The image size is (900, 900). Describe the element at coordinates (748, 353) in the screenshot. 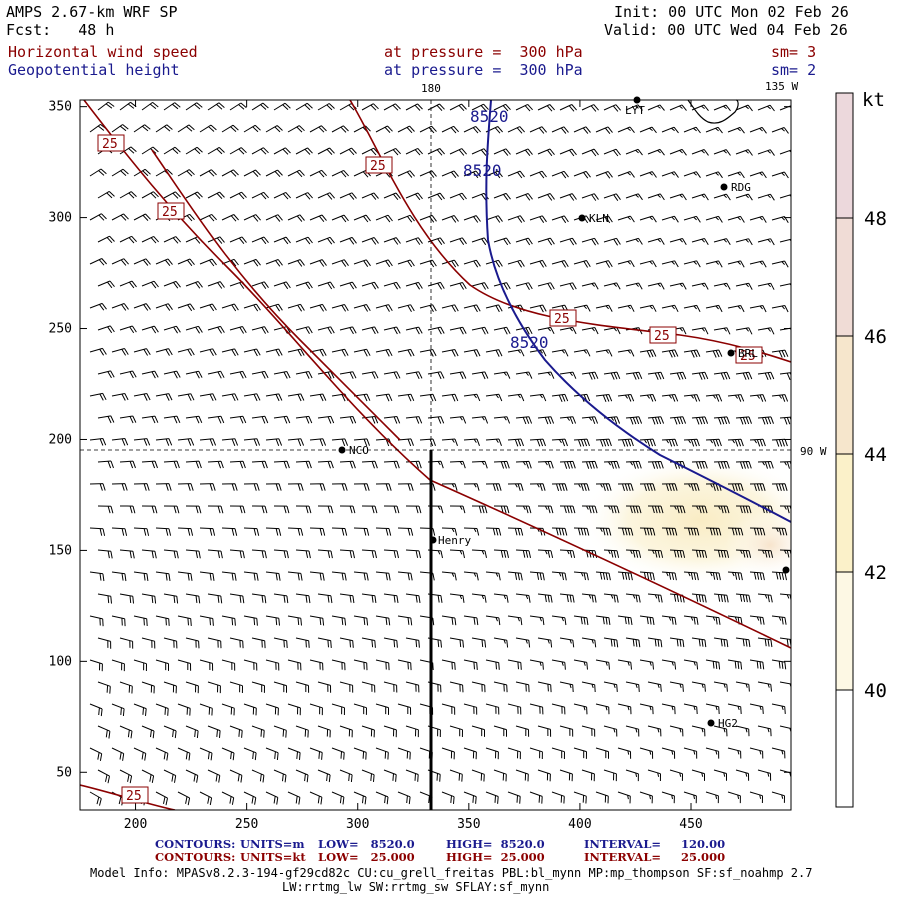

I see `svg-text: BRL` at that location.